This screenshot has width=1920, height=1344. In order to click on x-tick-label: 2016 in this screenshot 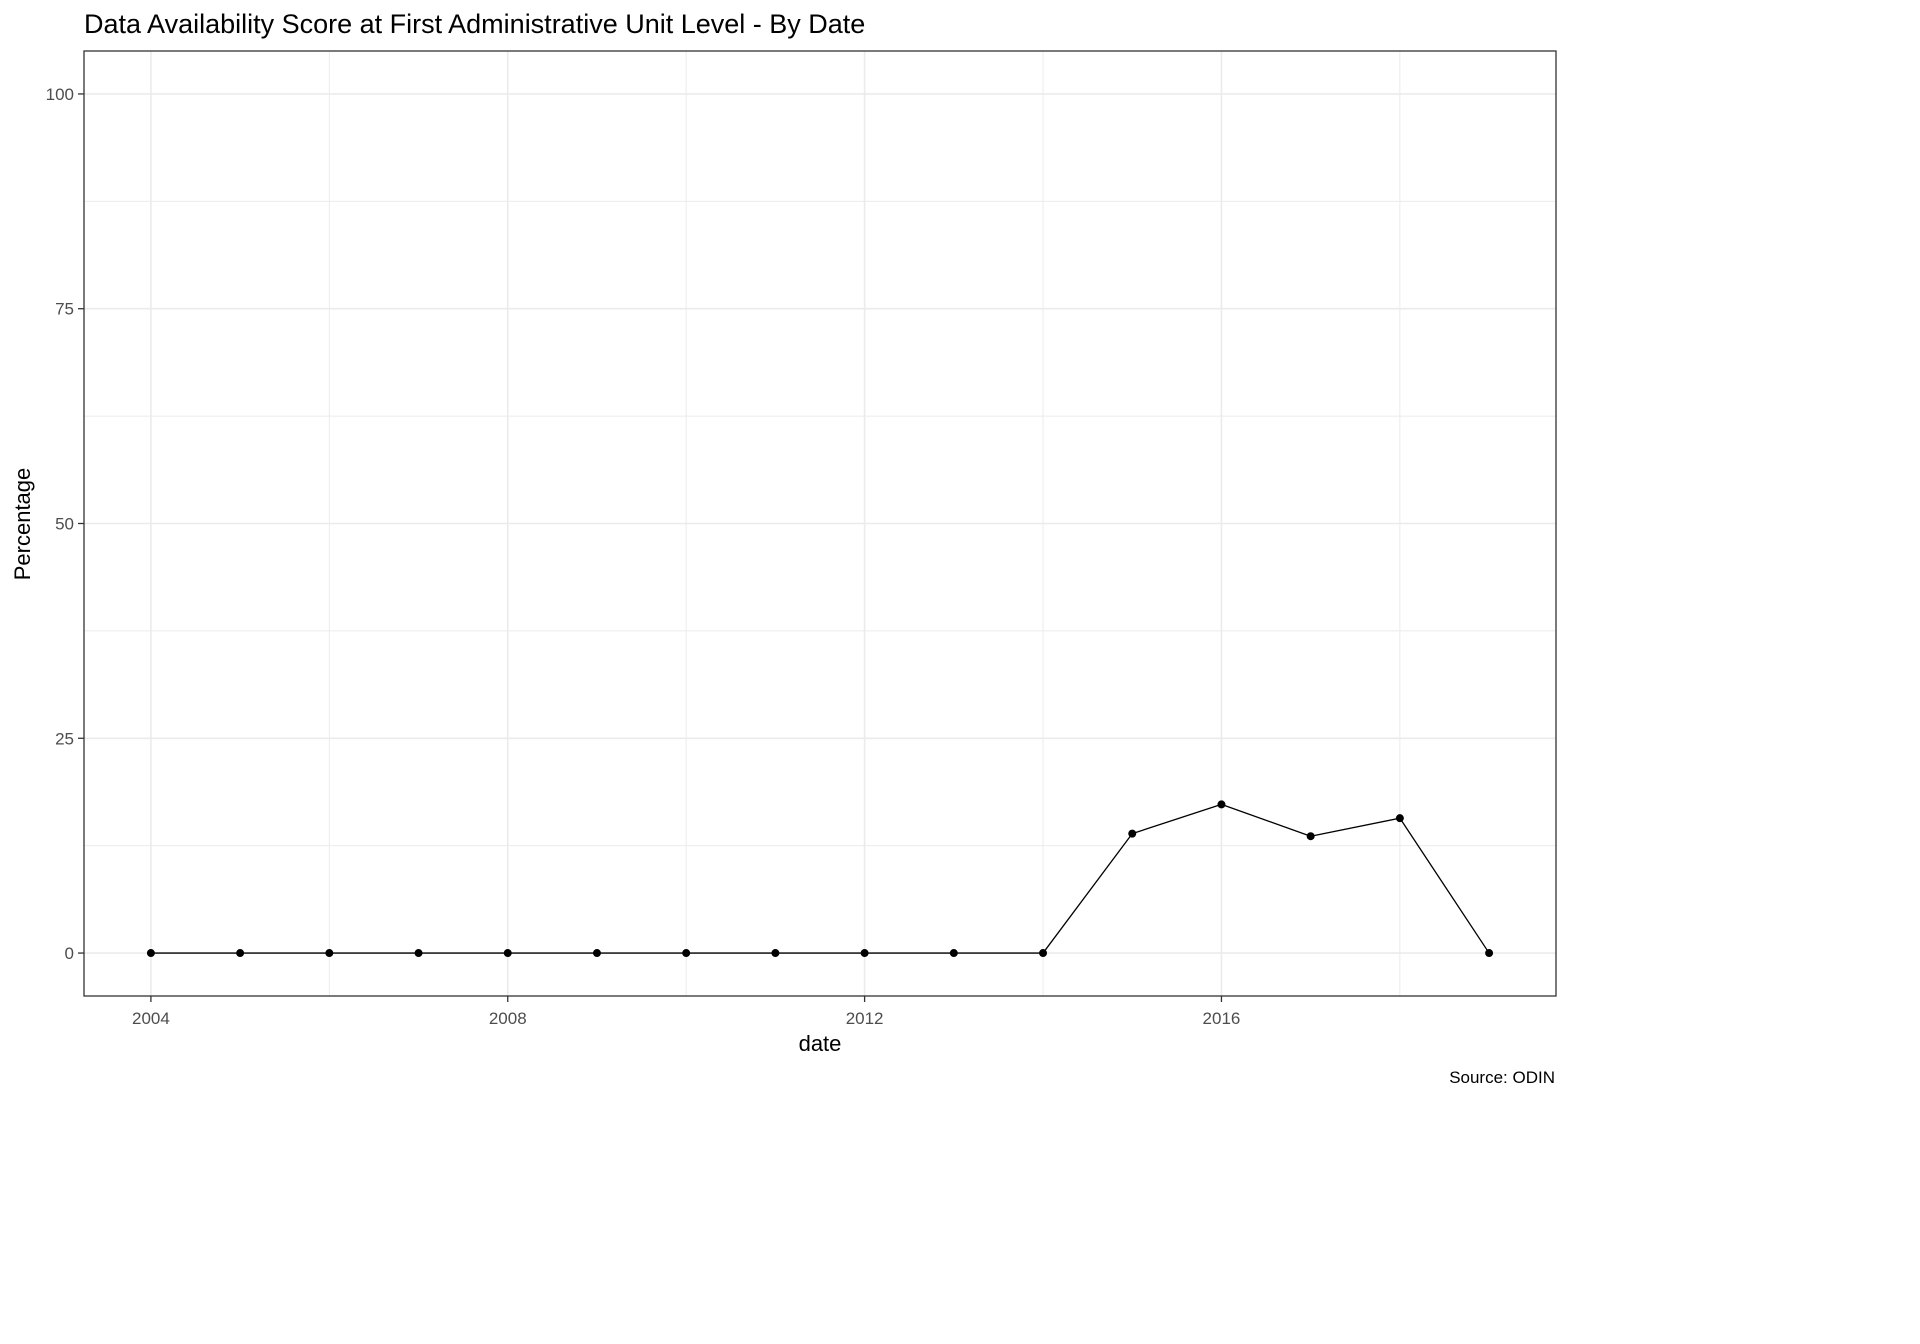, I will do `click(1222, 1018)`.